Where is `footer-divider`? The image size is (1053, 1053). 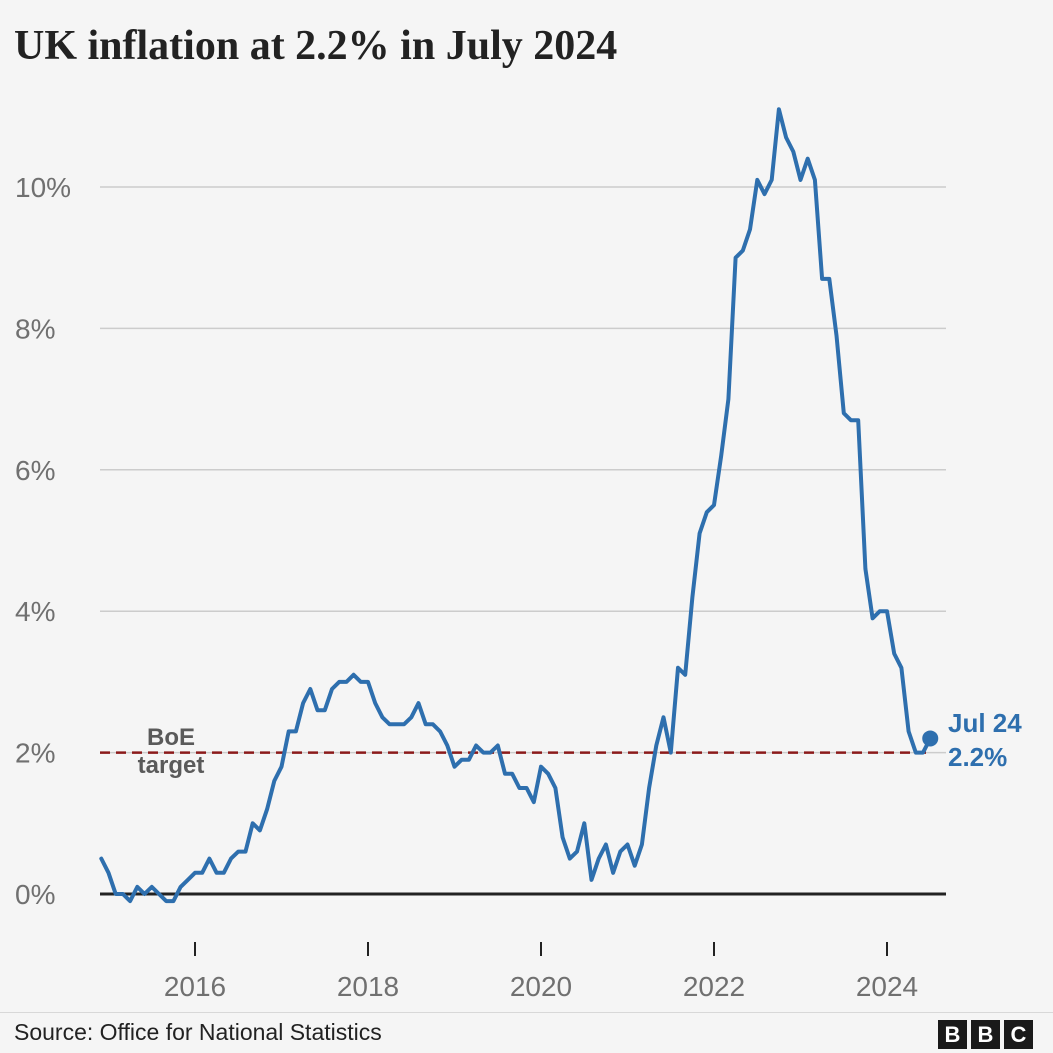
footer-divider is located at coordinates (526, 1012).